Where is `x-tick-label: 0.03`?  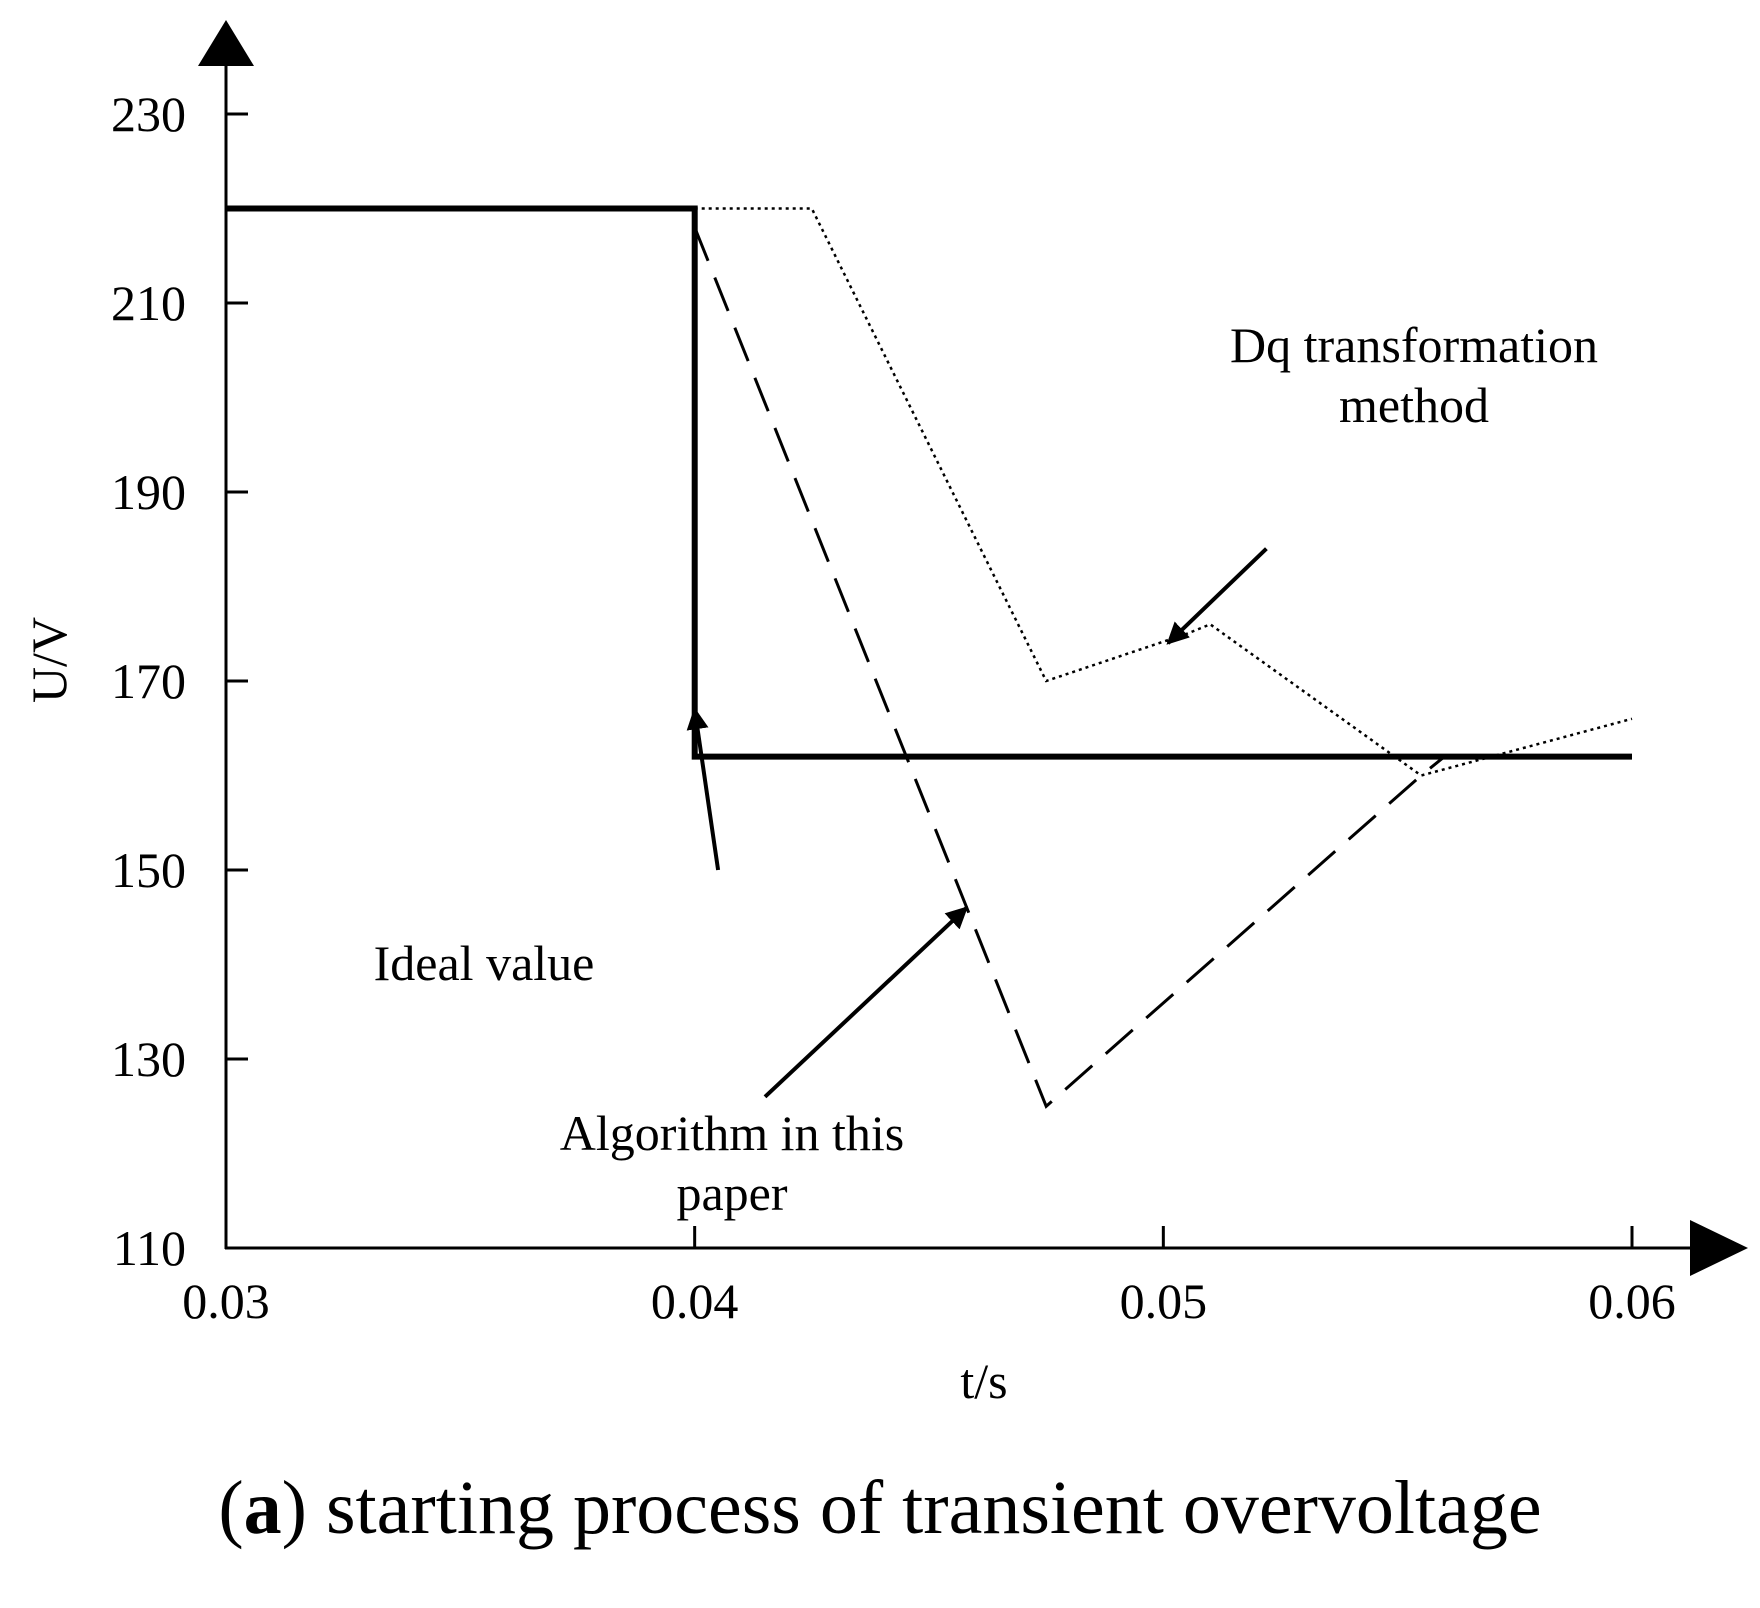
x-tick-label: 0.03 is located at coordinates (226, 1301).